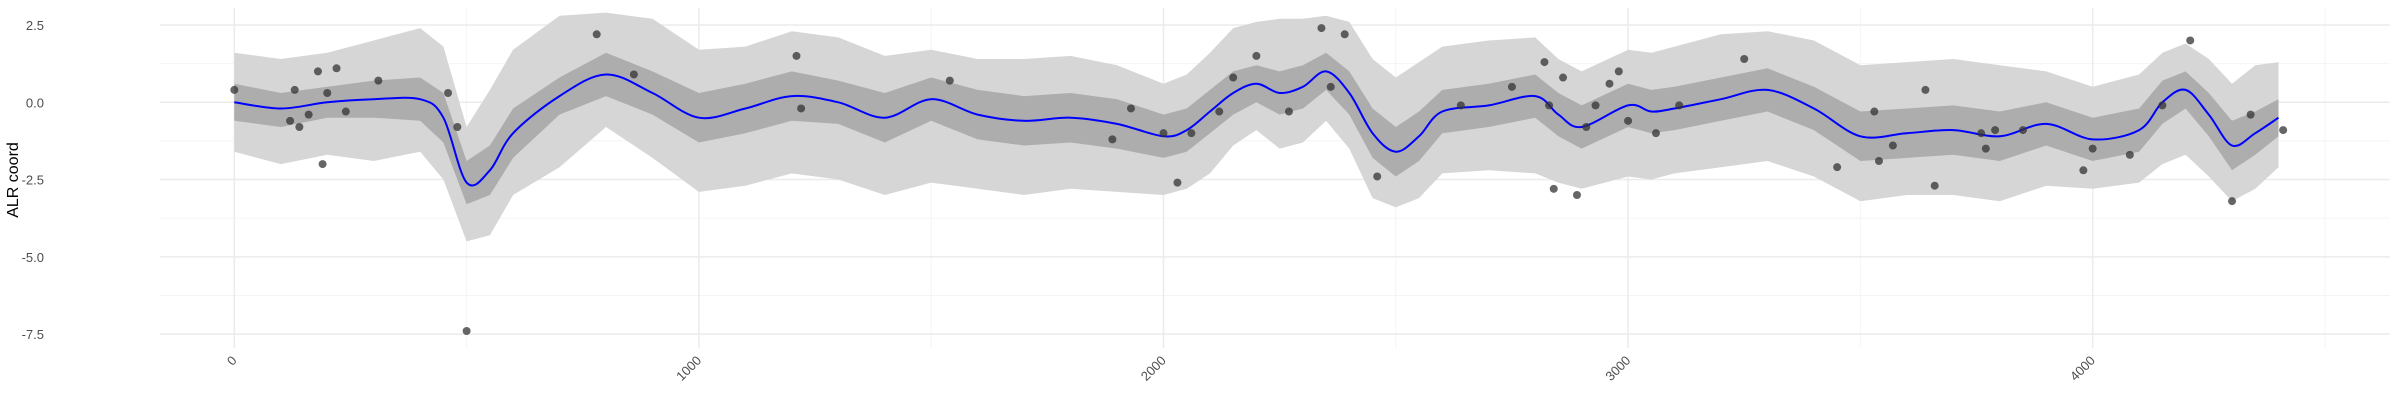 This screenshot has height=400, width=2400. I want to click on y-tick-label: -7.5, so click(33, 334).